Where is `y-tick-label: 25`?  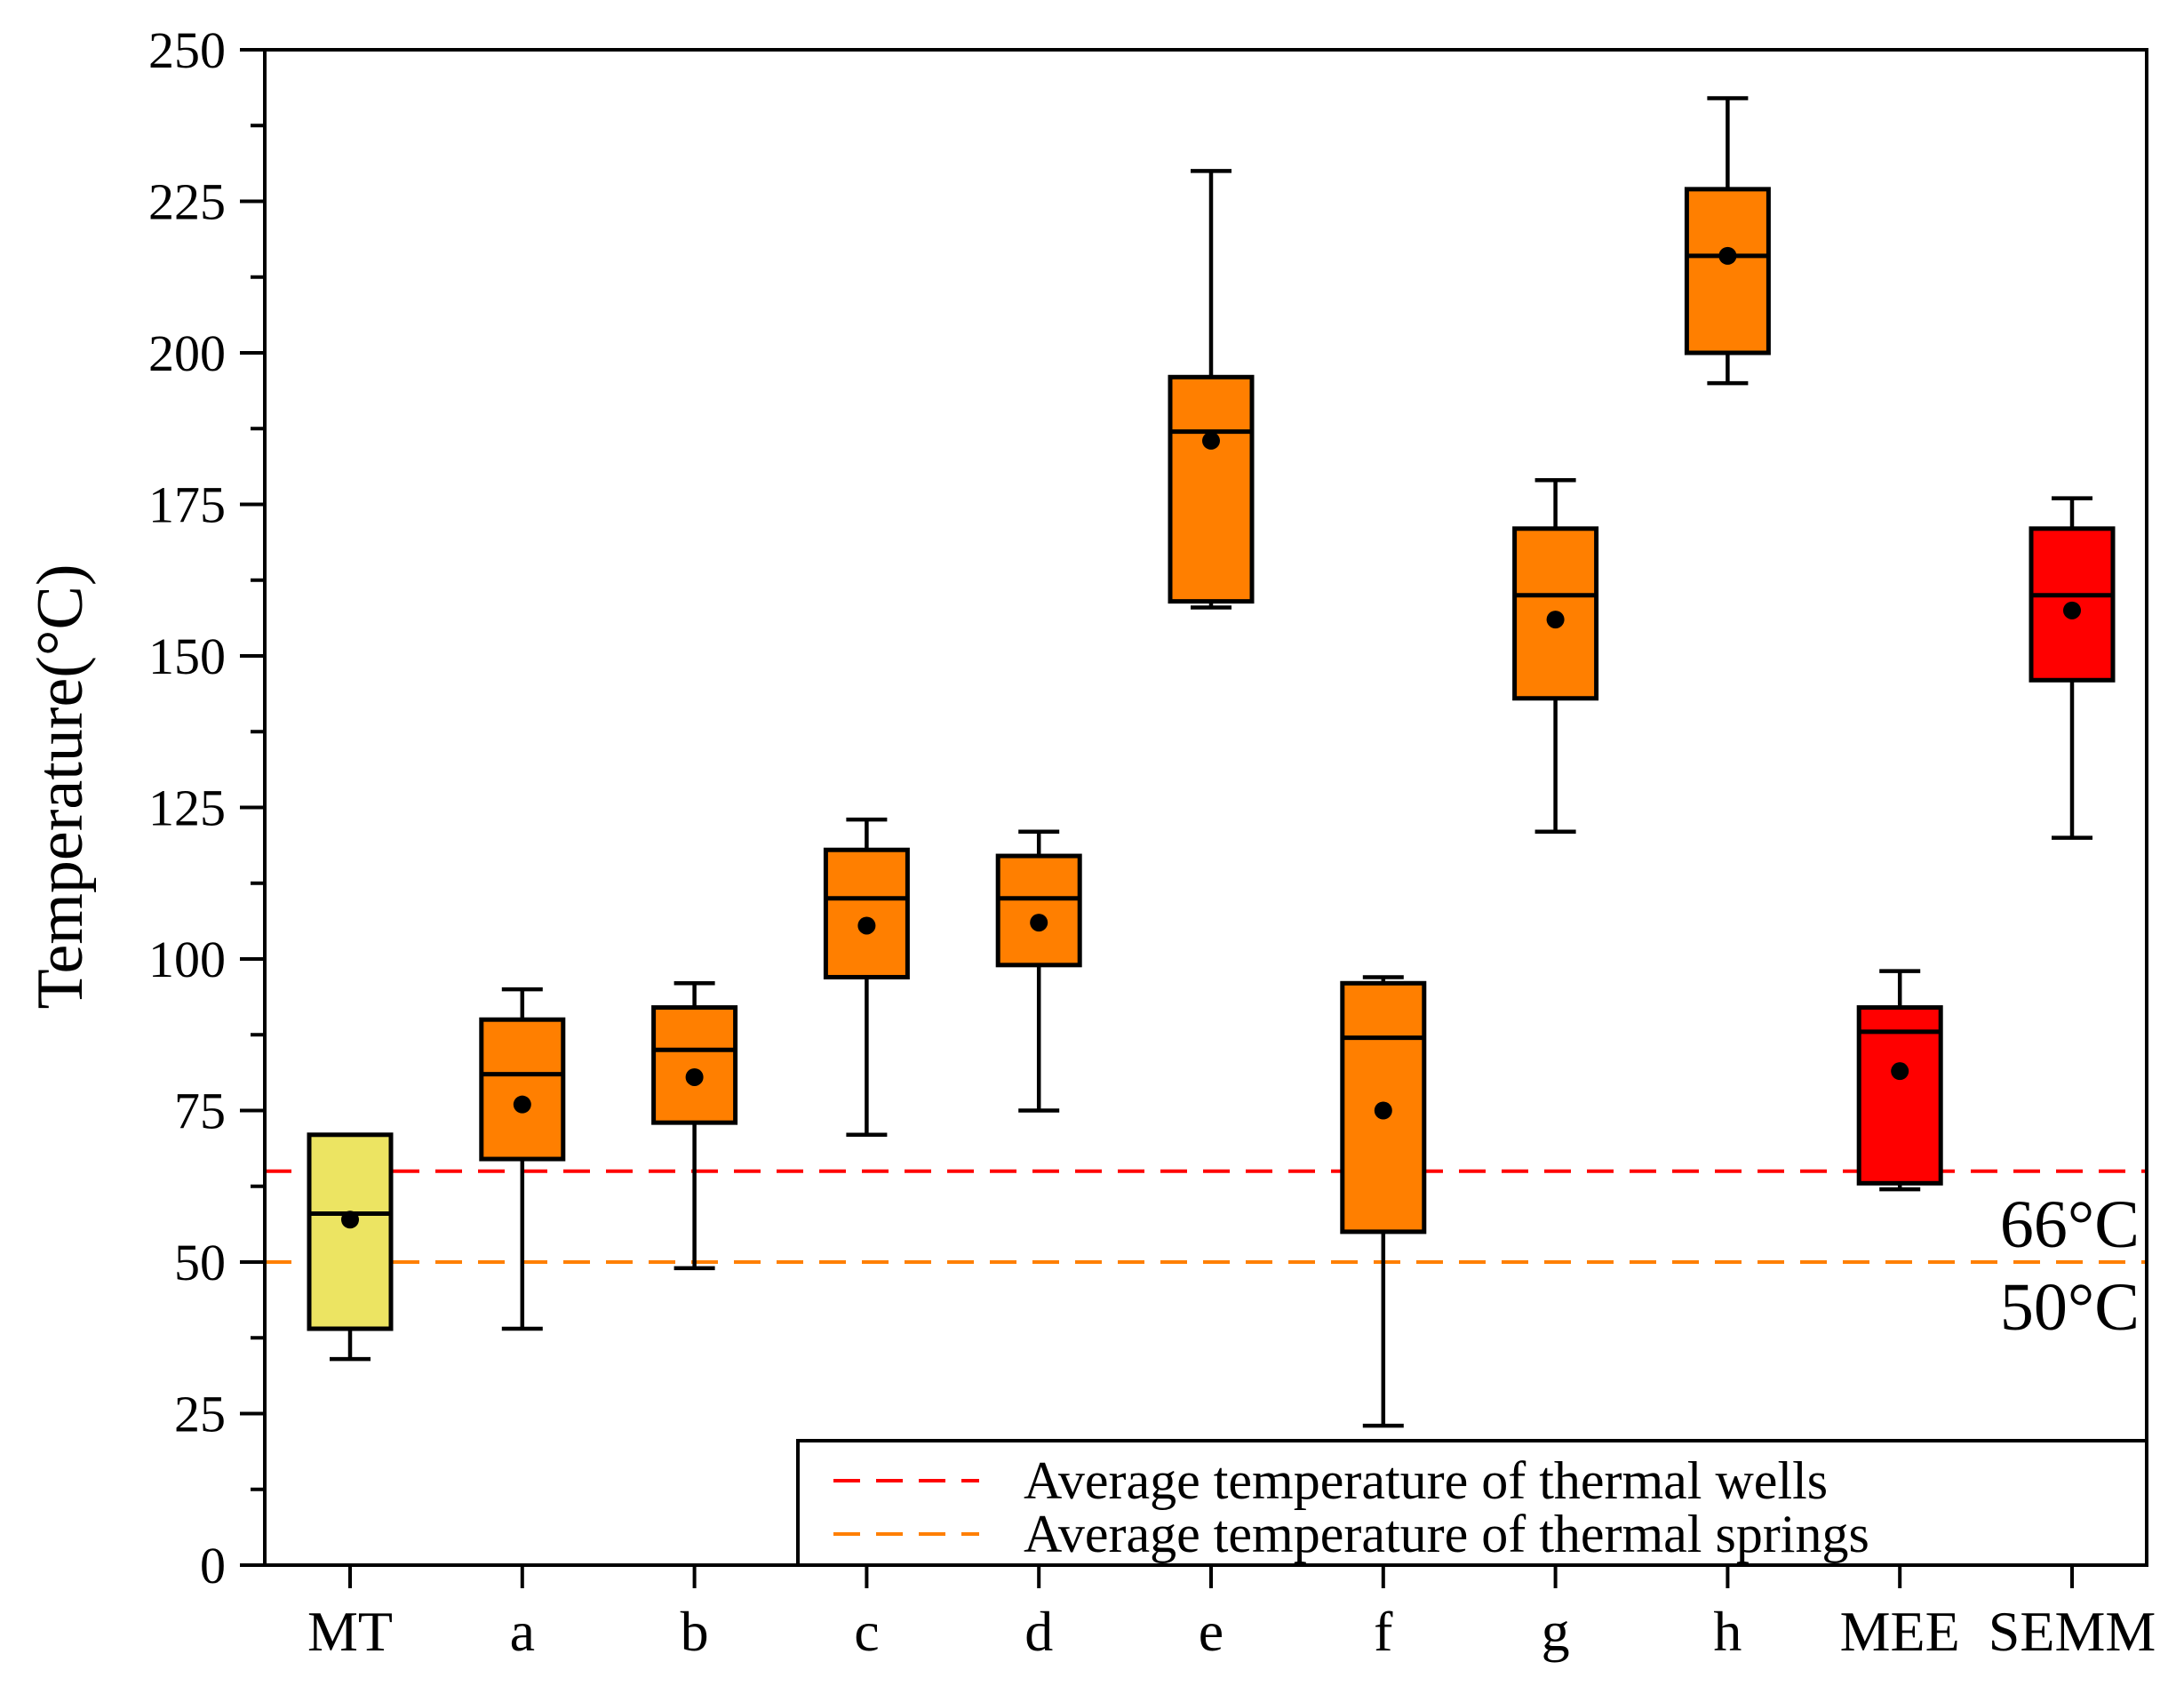
y-tick-label: 25 is located at coordinates (200, 1415).